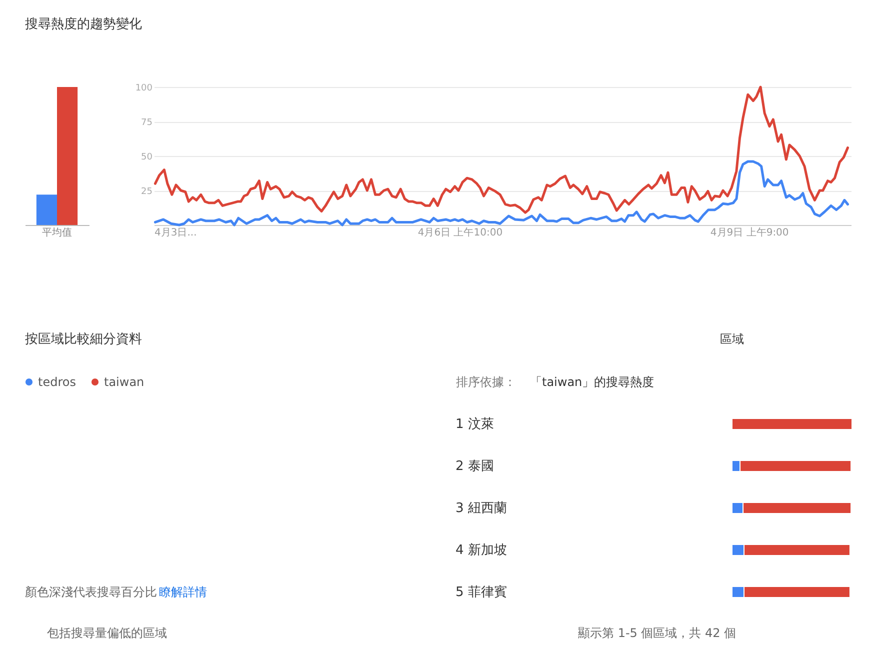 The image size is (872, 659). Describe the element at coordinates (146, 192) in the screenshot. I see `y-tick-label: 25` at that location.